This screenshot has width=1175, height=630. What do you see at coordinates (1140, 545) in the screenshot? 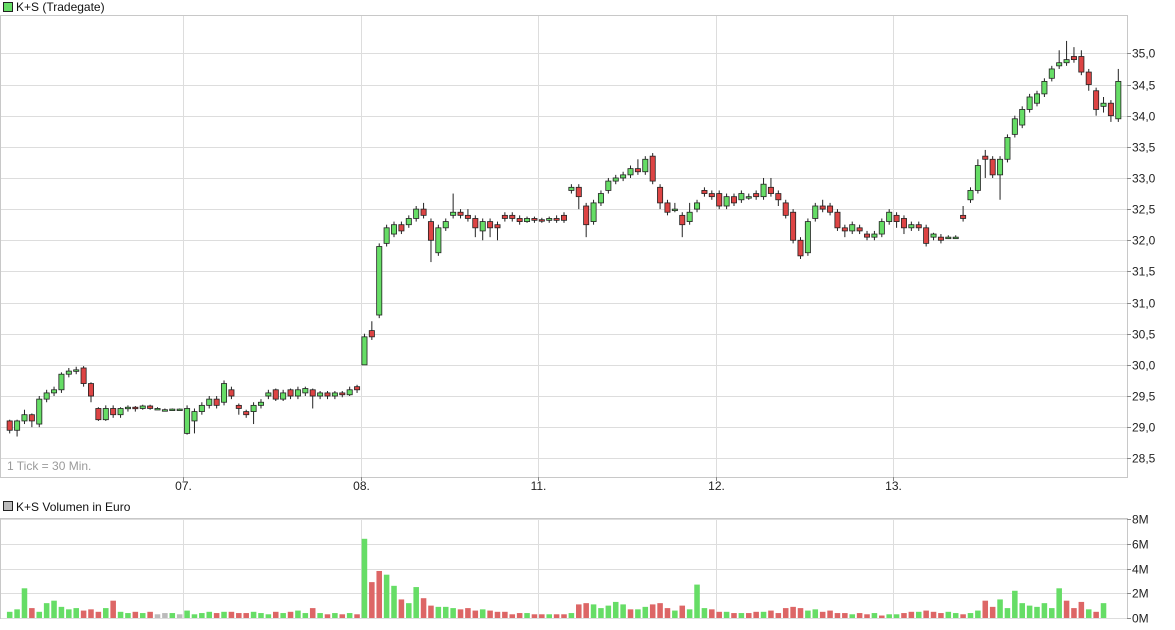
I see `volume-y-tick-label: 6M` at bounding box center [1140, 545].